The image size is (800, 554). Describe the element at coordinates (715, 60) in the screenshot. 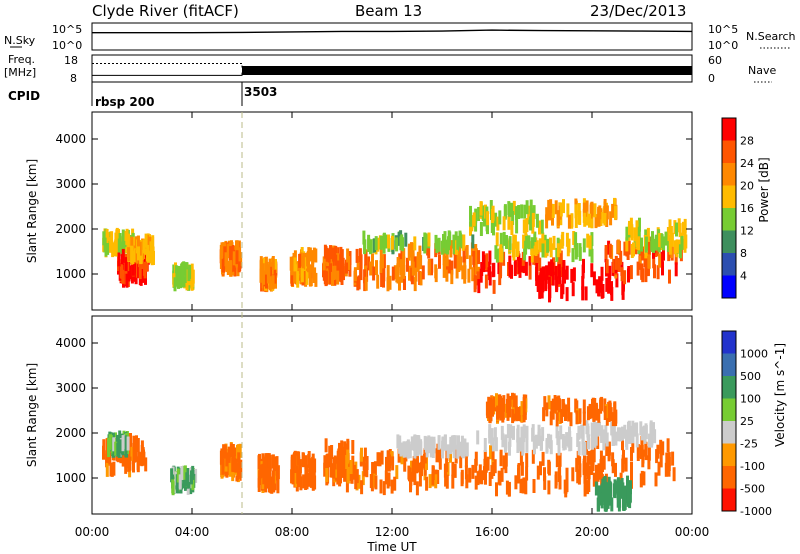

I see `nave-ytick-right-top: 60` at that location.